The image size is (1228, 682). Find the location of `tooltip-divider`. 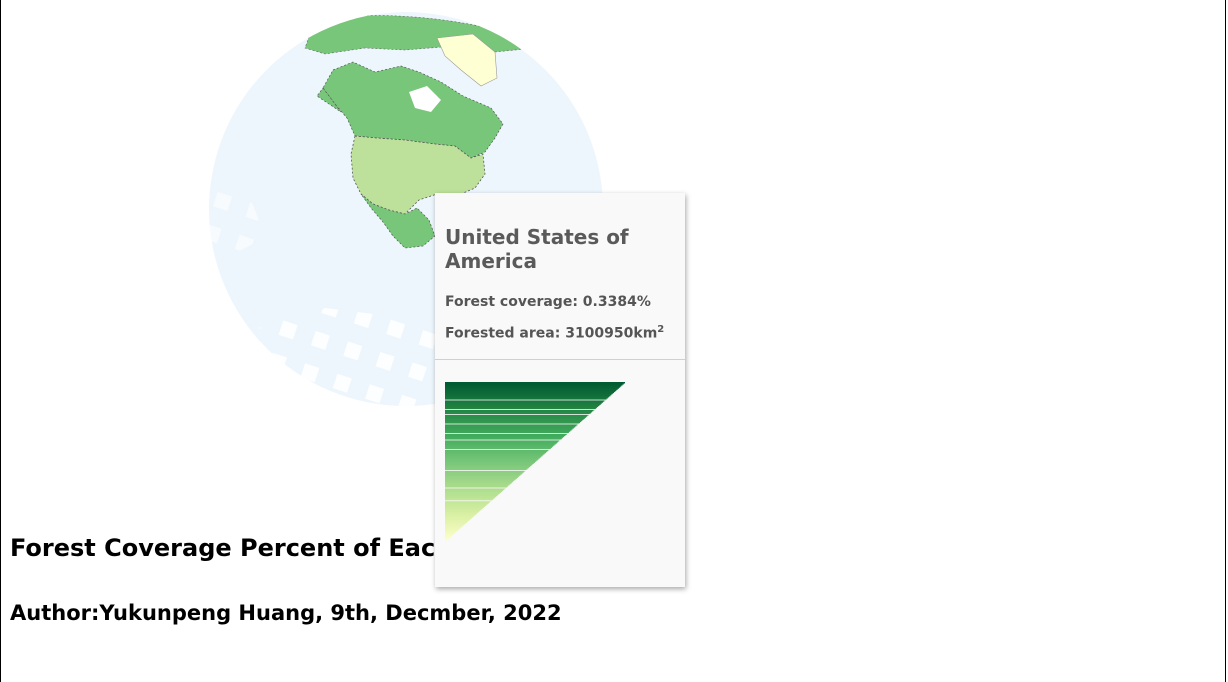

tooltip-divider is located at coordinates (560, 359).